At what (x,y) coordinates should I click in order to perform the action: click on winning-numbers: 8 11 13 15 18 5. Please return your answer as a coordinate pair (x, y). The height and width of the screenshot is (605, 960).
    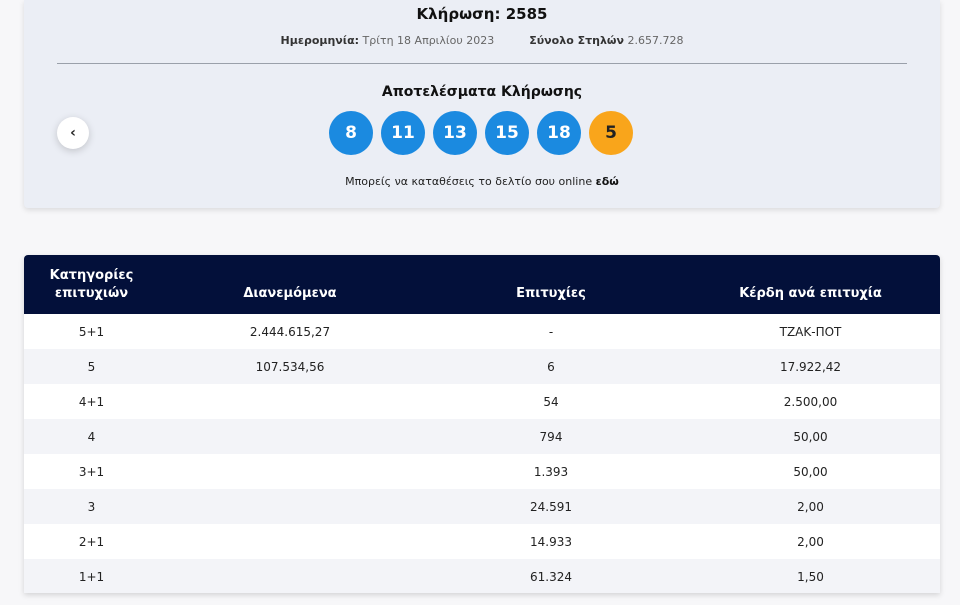
    Looking at the image, I should click on (481, 133).